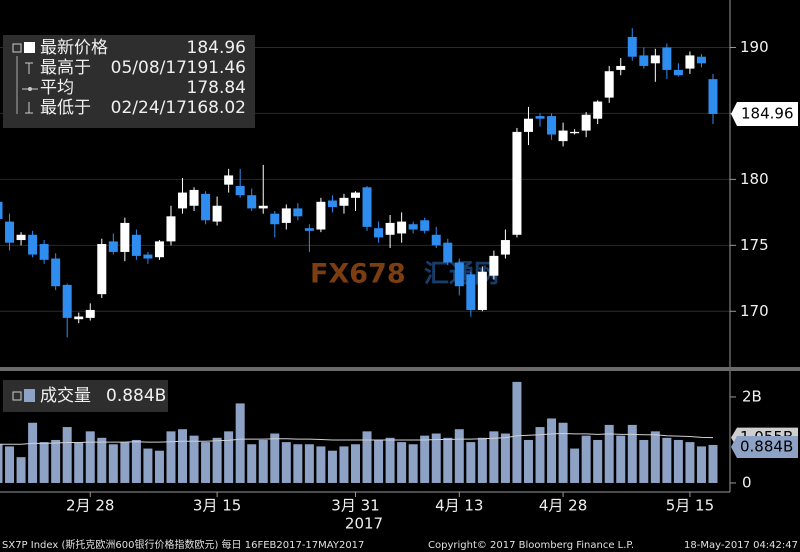 This screenshot has width=800, height=552. Describe the element at coordinates (217, 506) in the screenshot. I see `x-tick-label: 3月 15` at that location.